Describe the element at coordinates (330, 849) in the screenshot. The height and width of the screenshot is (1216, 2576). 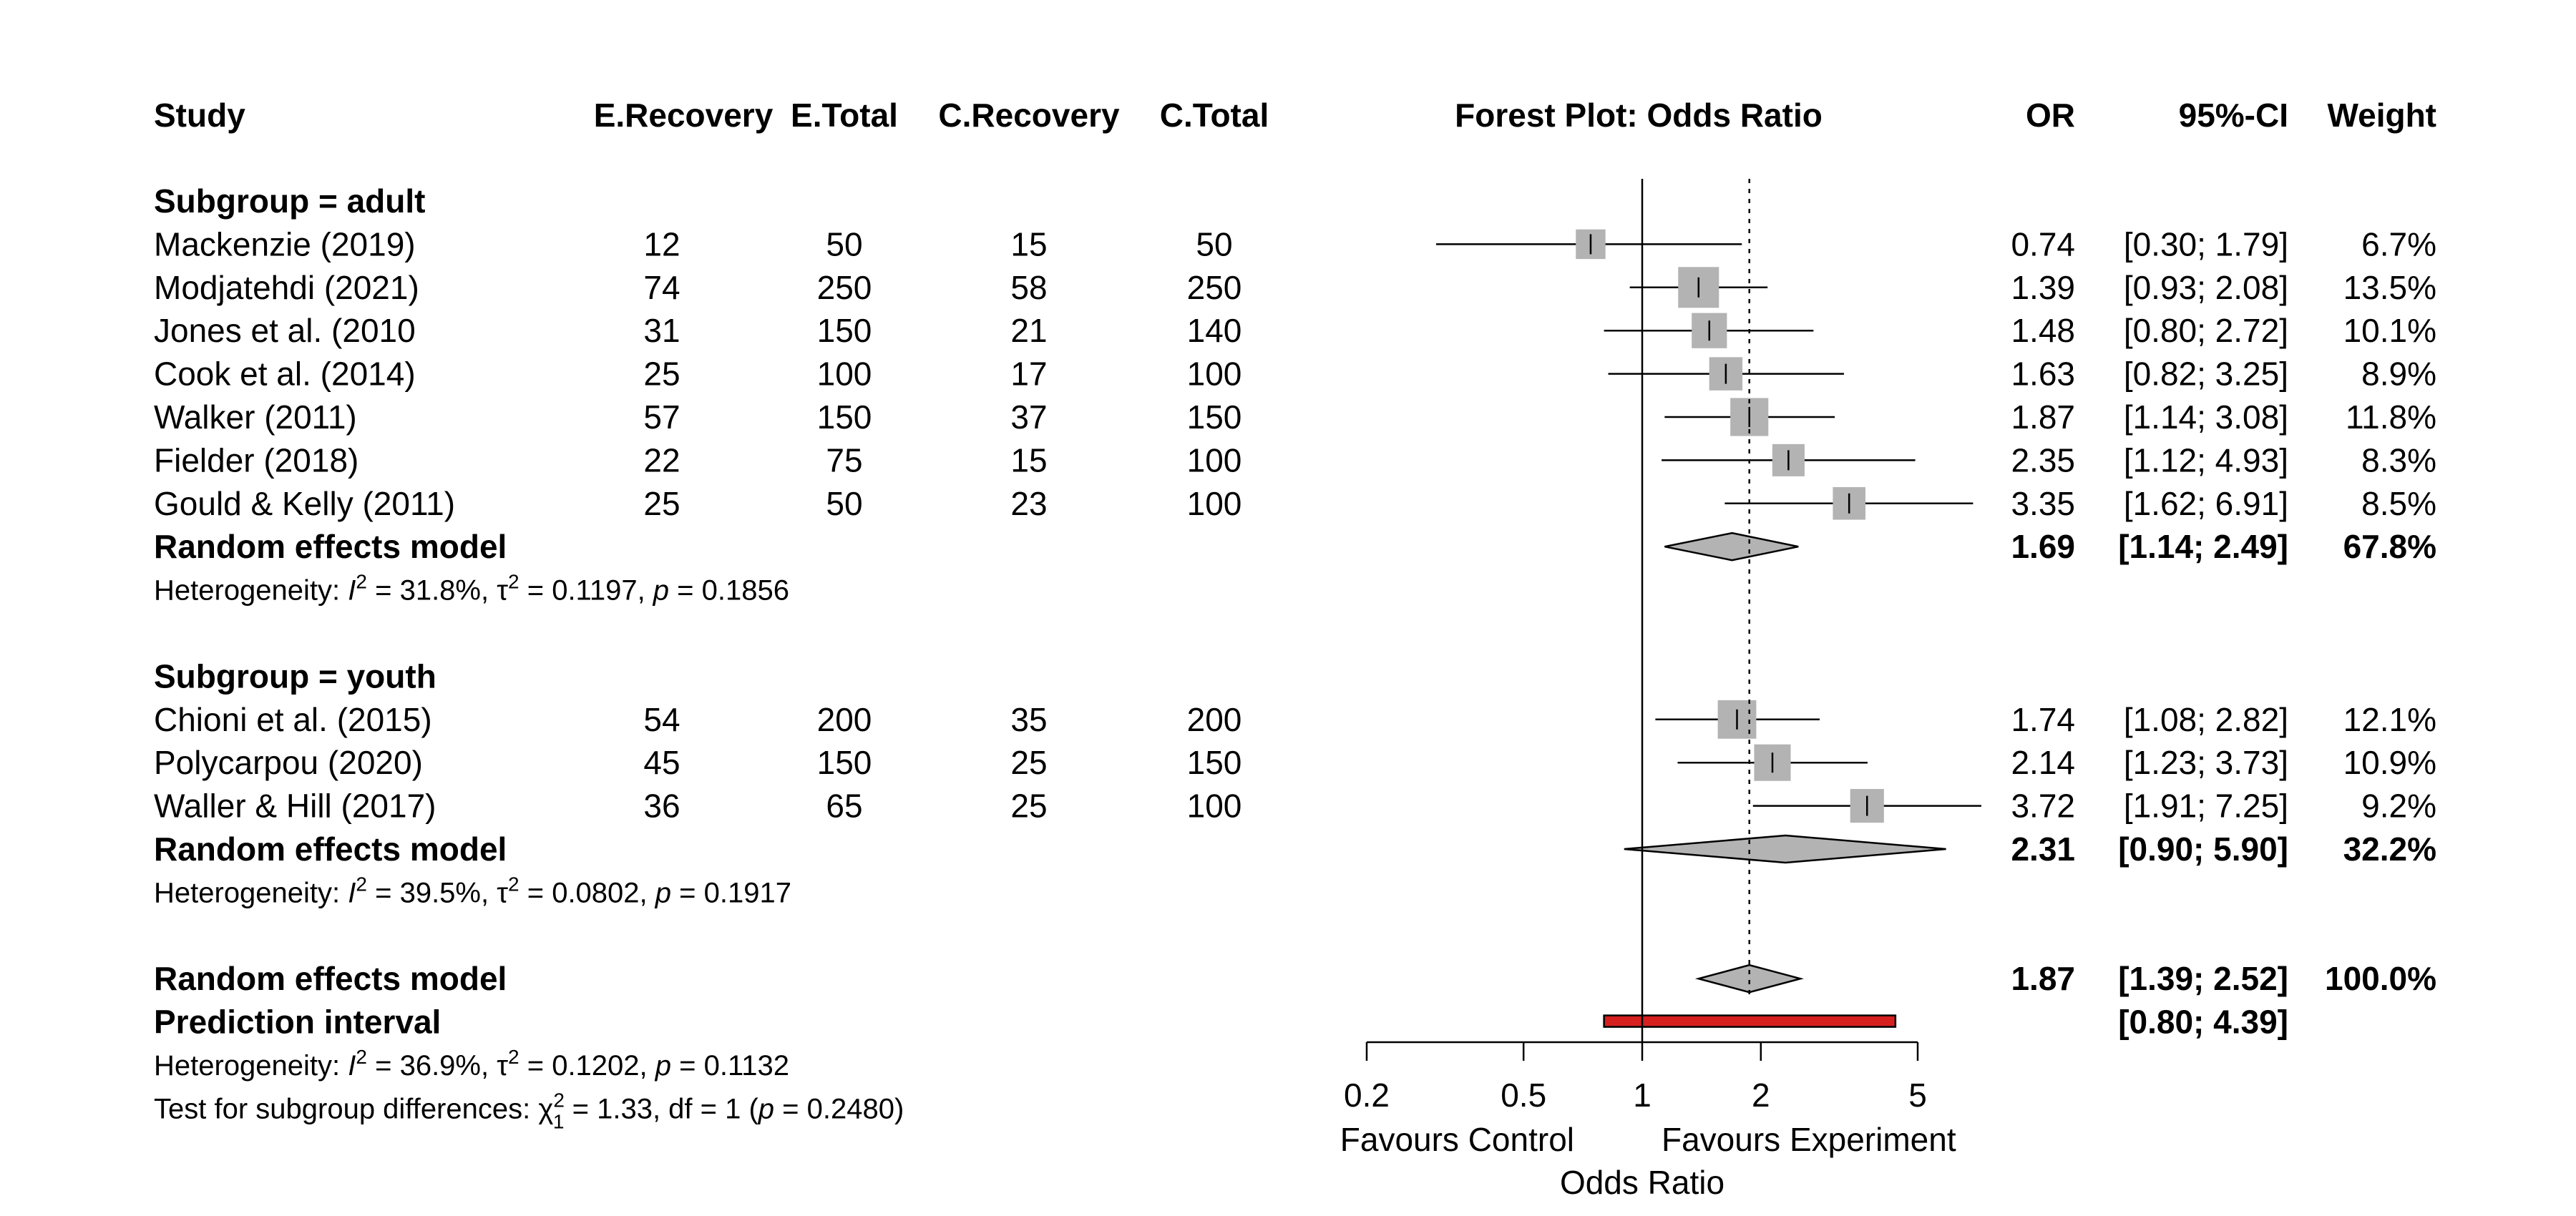
I see `subgroup-model-1-label: Random effects model` at that location.